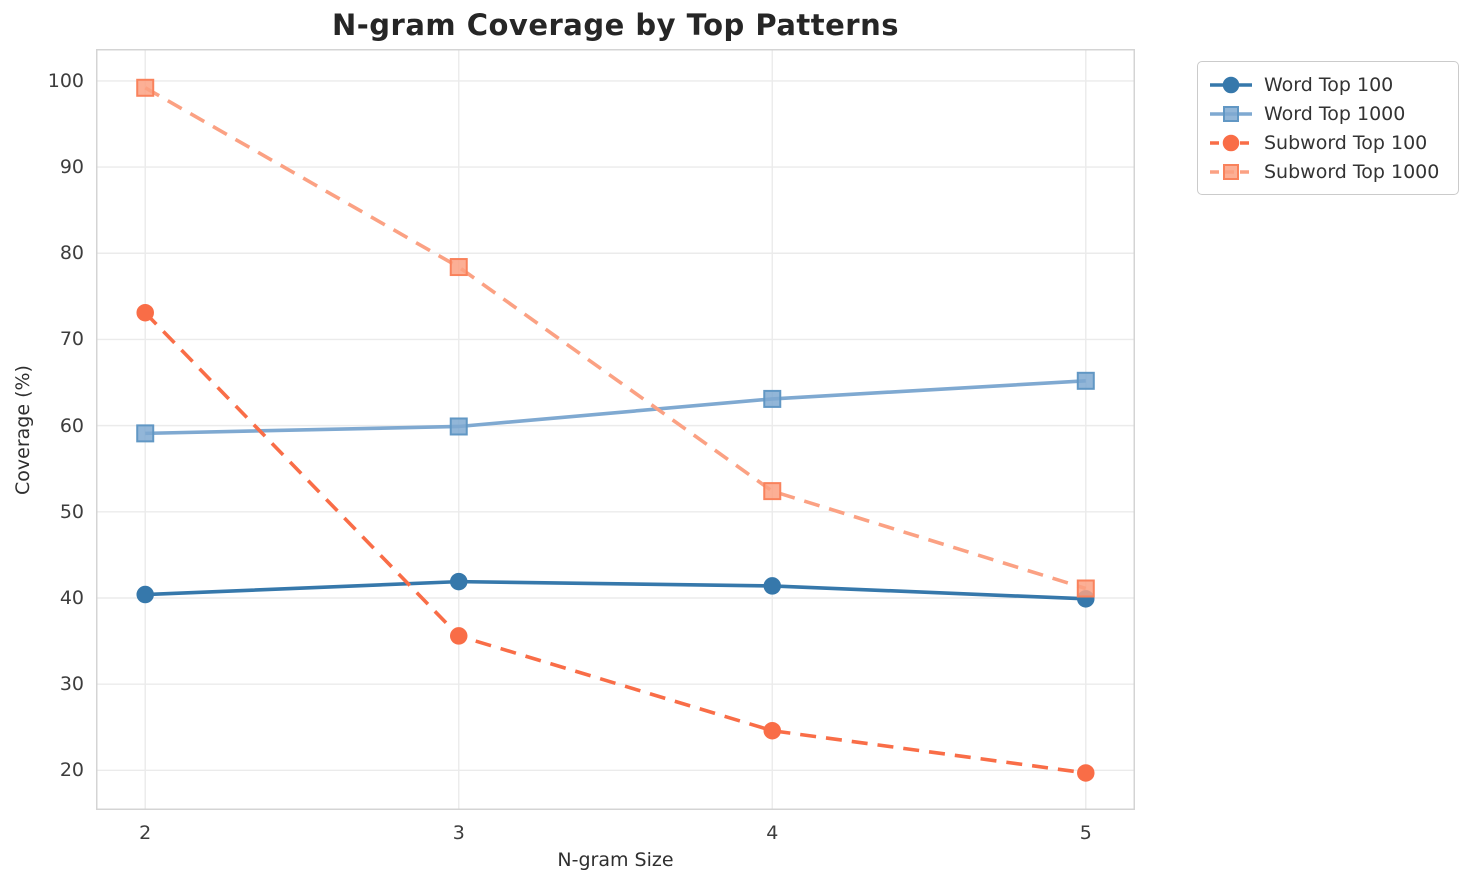 The height and width of the screenshot is (885, 1478). Describe the element at coordinates (71, 684) in the screenshot. I see `y-tick-label: 30` at that location.